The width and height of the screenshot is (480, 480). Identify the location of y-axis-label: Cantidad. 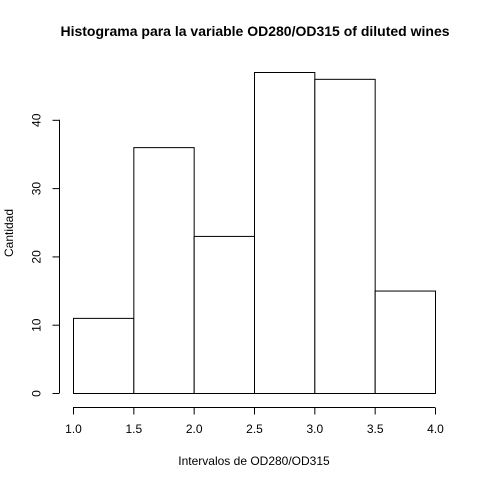
(9, 233).